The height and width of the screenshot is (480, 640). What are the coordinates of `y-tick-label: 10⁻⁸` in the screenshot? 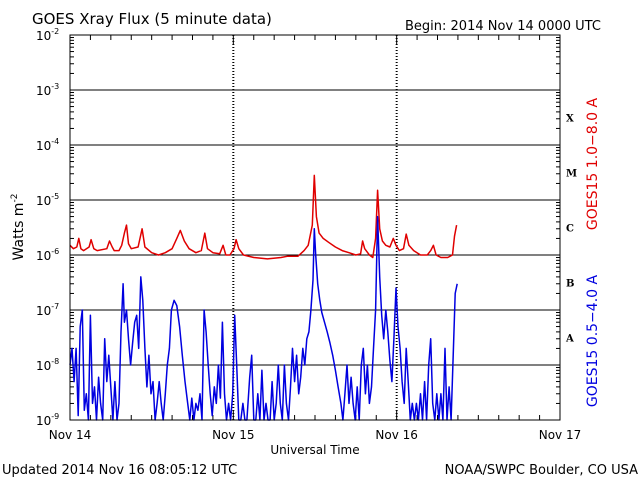 It's located at (47, 365).